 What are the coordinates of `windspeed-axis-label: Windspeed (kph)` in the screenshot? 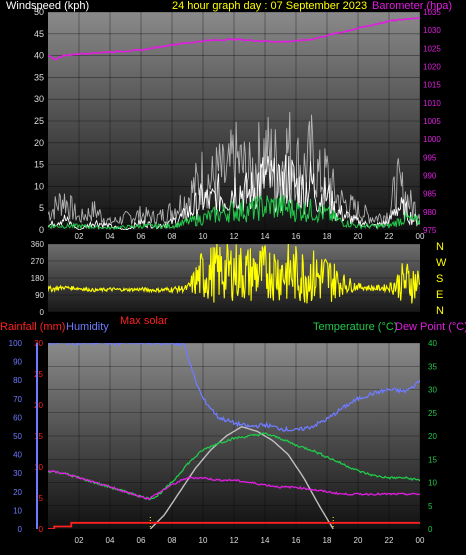 It's located at (47, 6).